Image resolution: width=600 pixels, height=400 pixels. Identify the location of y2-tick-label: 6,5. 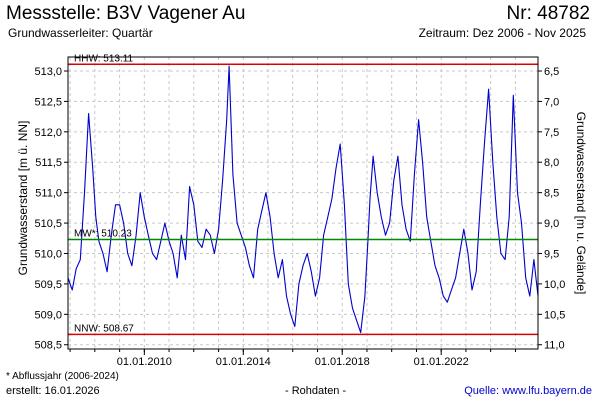
(551, 72).